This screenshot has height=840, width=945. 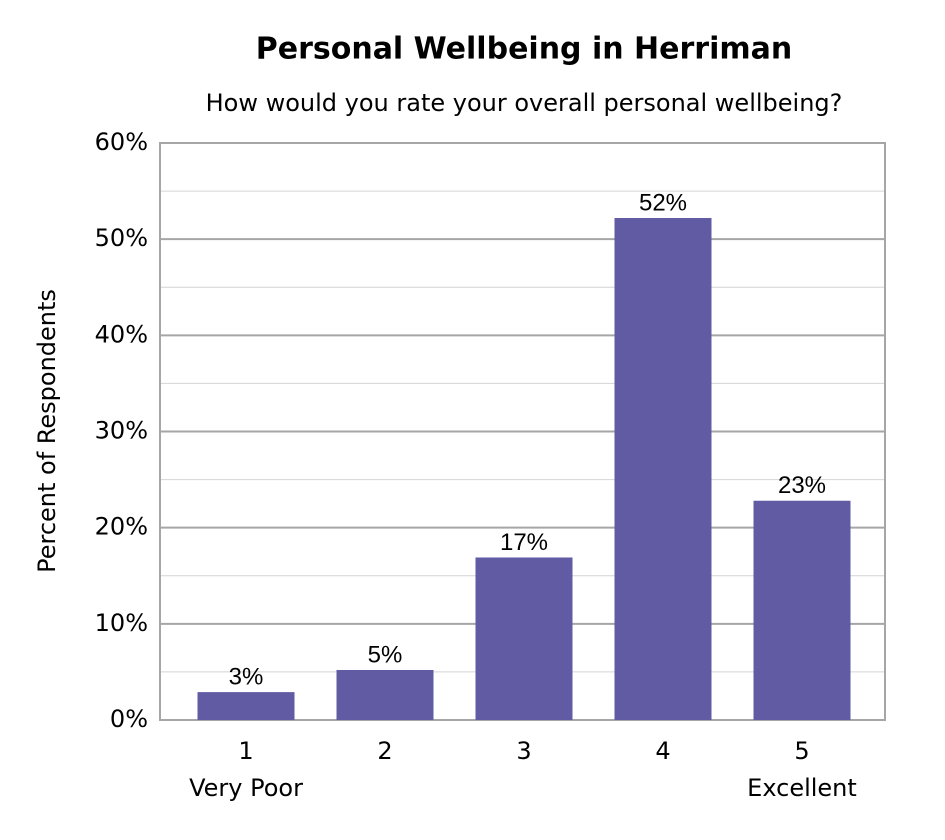 I want to click on y-tick-label: 0%, so click(x=129, y=719).